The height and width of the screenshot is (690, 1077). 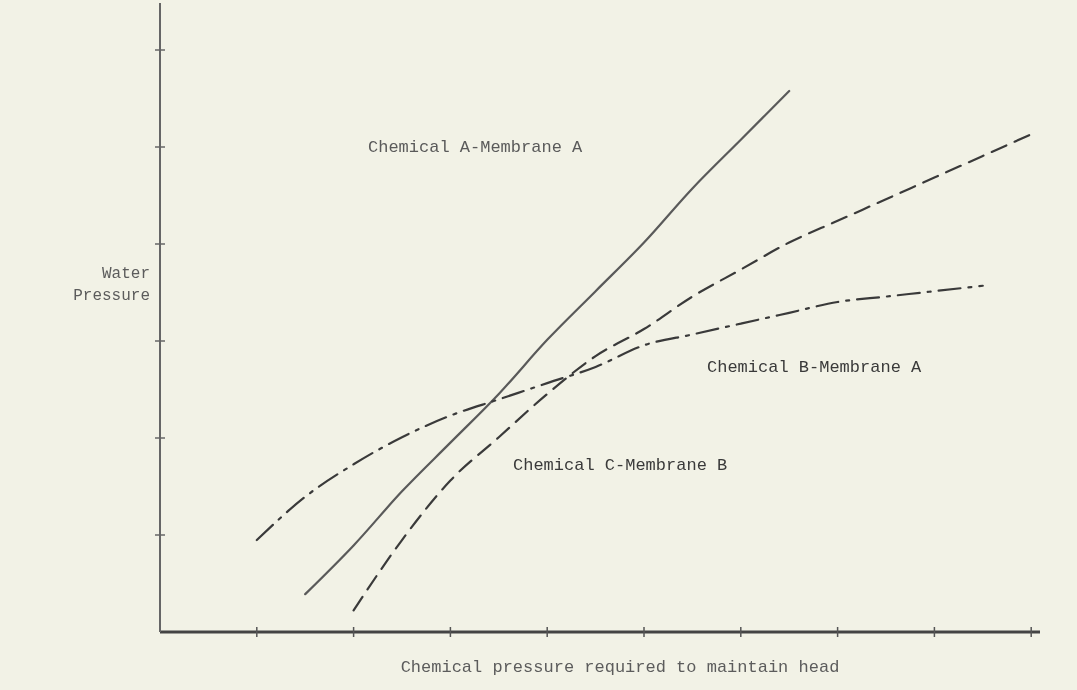 What do you see at coordinates (476, 147) in the screenshot?
I see `text: Chemical A-Membrane A` at bounding box center [476, 147].